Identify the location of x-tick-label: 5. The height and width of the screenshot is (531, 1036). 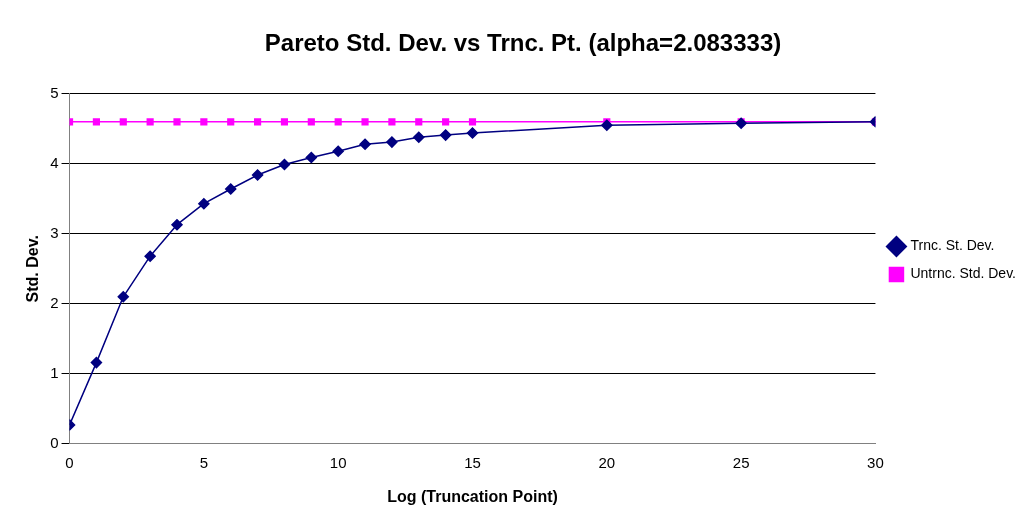
(204, 462).